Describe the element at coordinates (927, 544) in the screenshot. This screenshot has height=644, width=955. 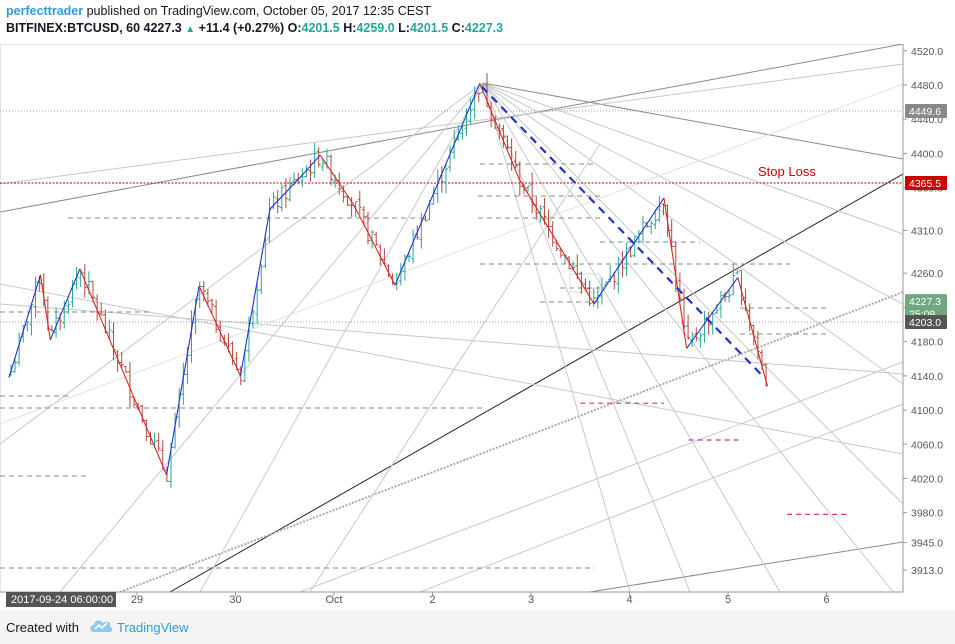
I see `price-tick-label: 3945.0` at that location.